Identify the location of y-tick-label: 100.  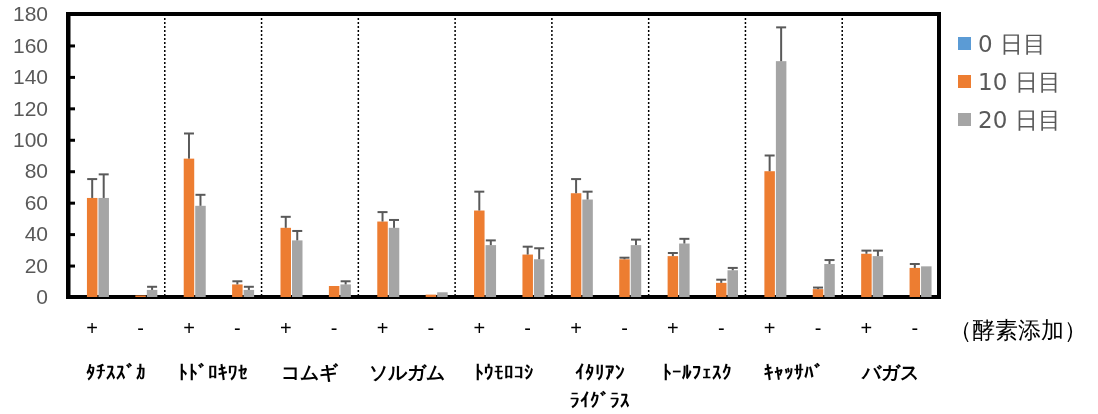
(30, 139).